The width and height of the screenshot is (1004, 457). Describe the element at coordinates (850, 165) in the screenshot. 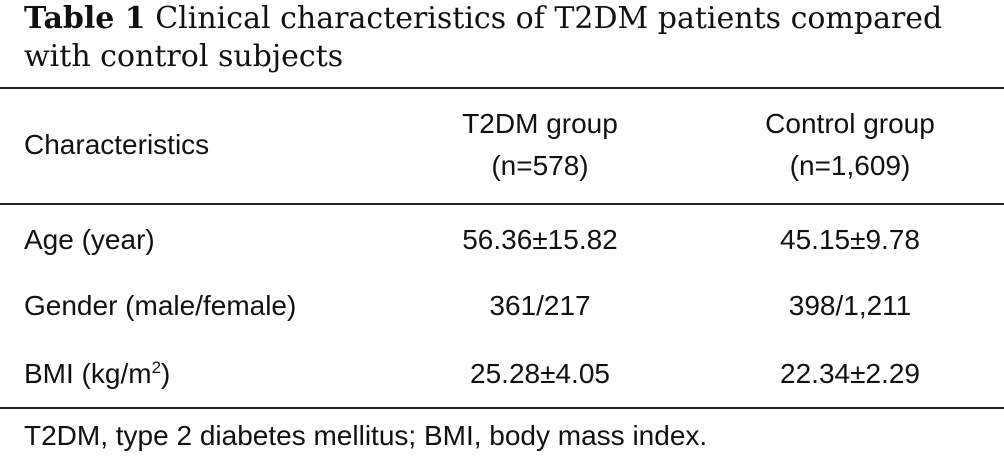

I see `header-control-n: (n=1,609)` at that location.